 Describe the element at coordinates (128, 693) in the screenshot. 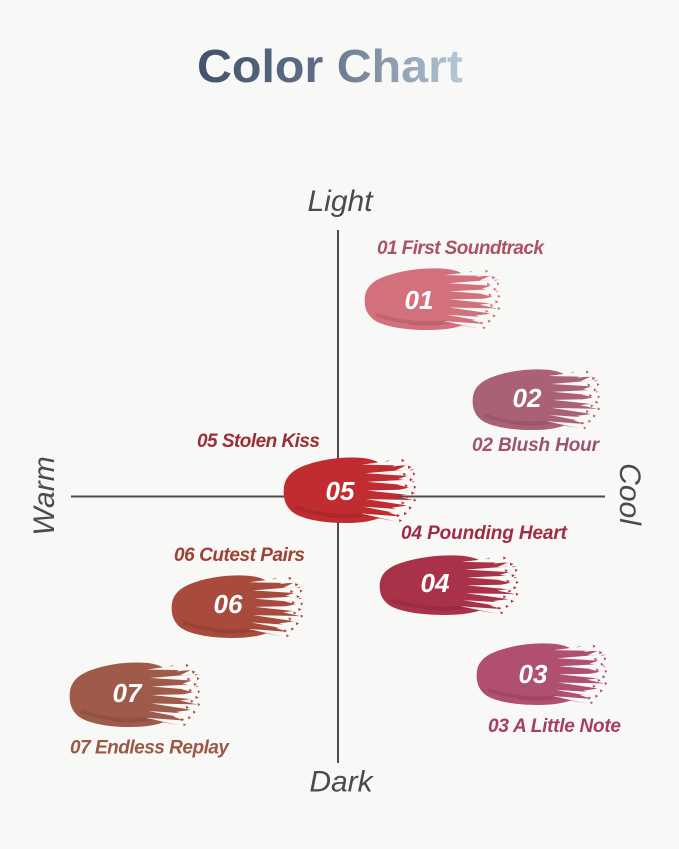

I see `svg-text: 07` at that location.